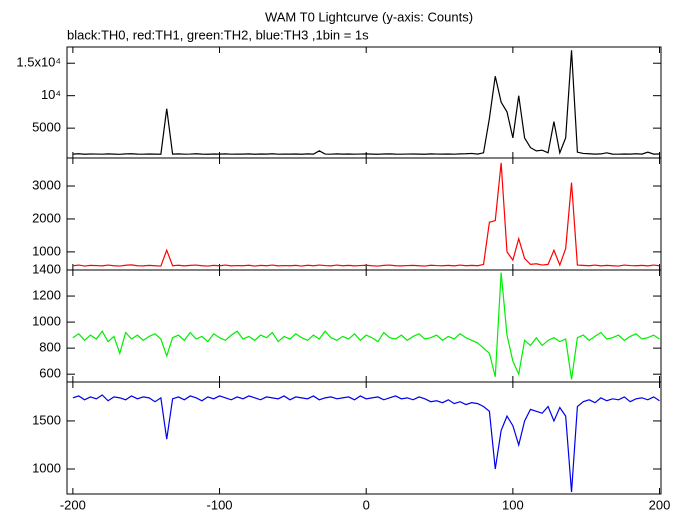  What do you see at coordinates (73, 504) in the screenshot?
I see `x-tick-label: -200` at bounding box center [73, 504].